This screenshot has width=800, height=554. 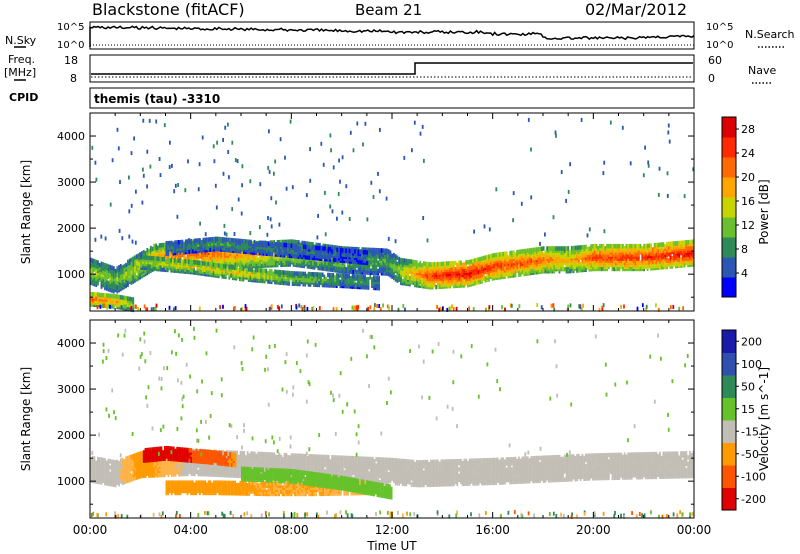 What do you see at coordinates (352, 98) in the screenshot?
I see `cpid-panel: CPID themis (tau) -3310` at bounding box center [352, 98].